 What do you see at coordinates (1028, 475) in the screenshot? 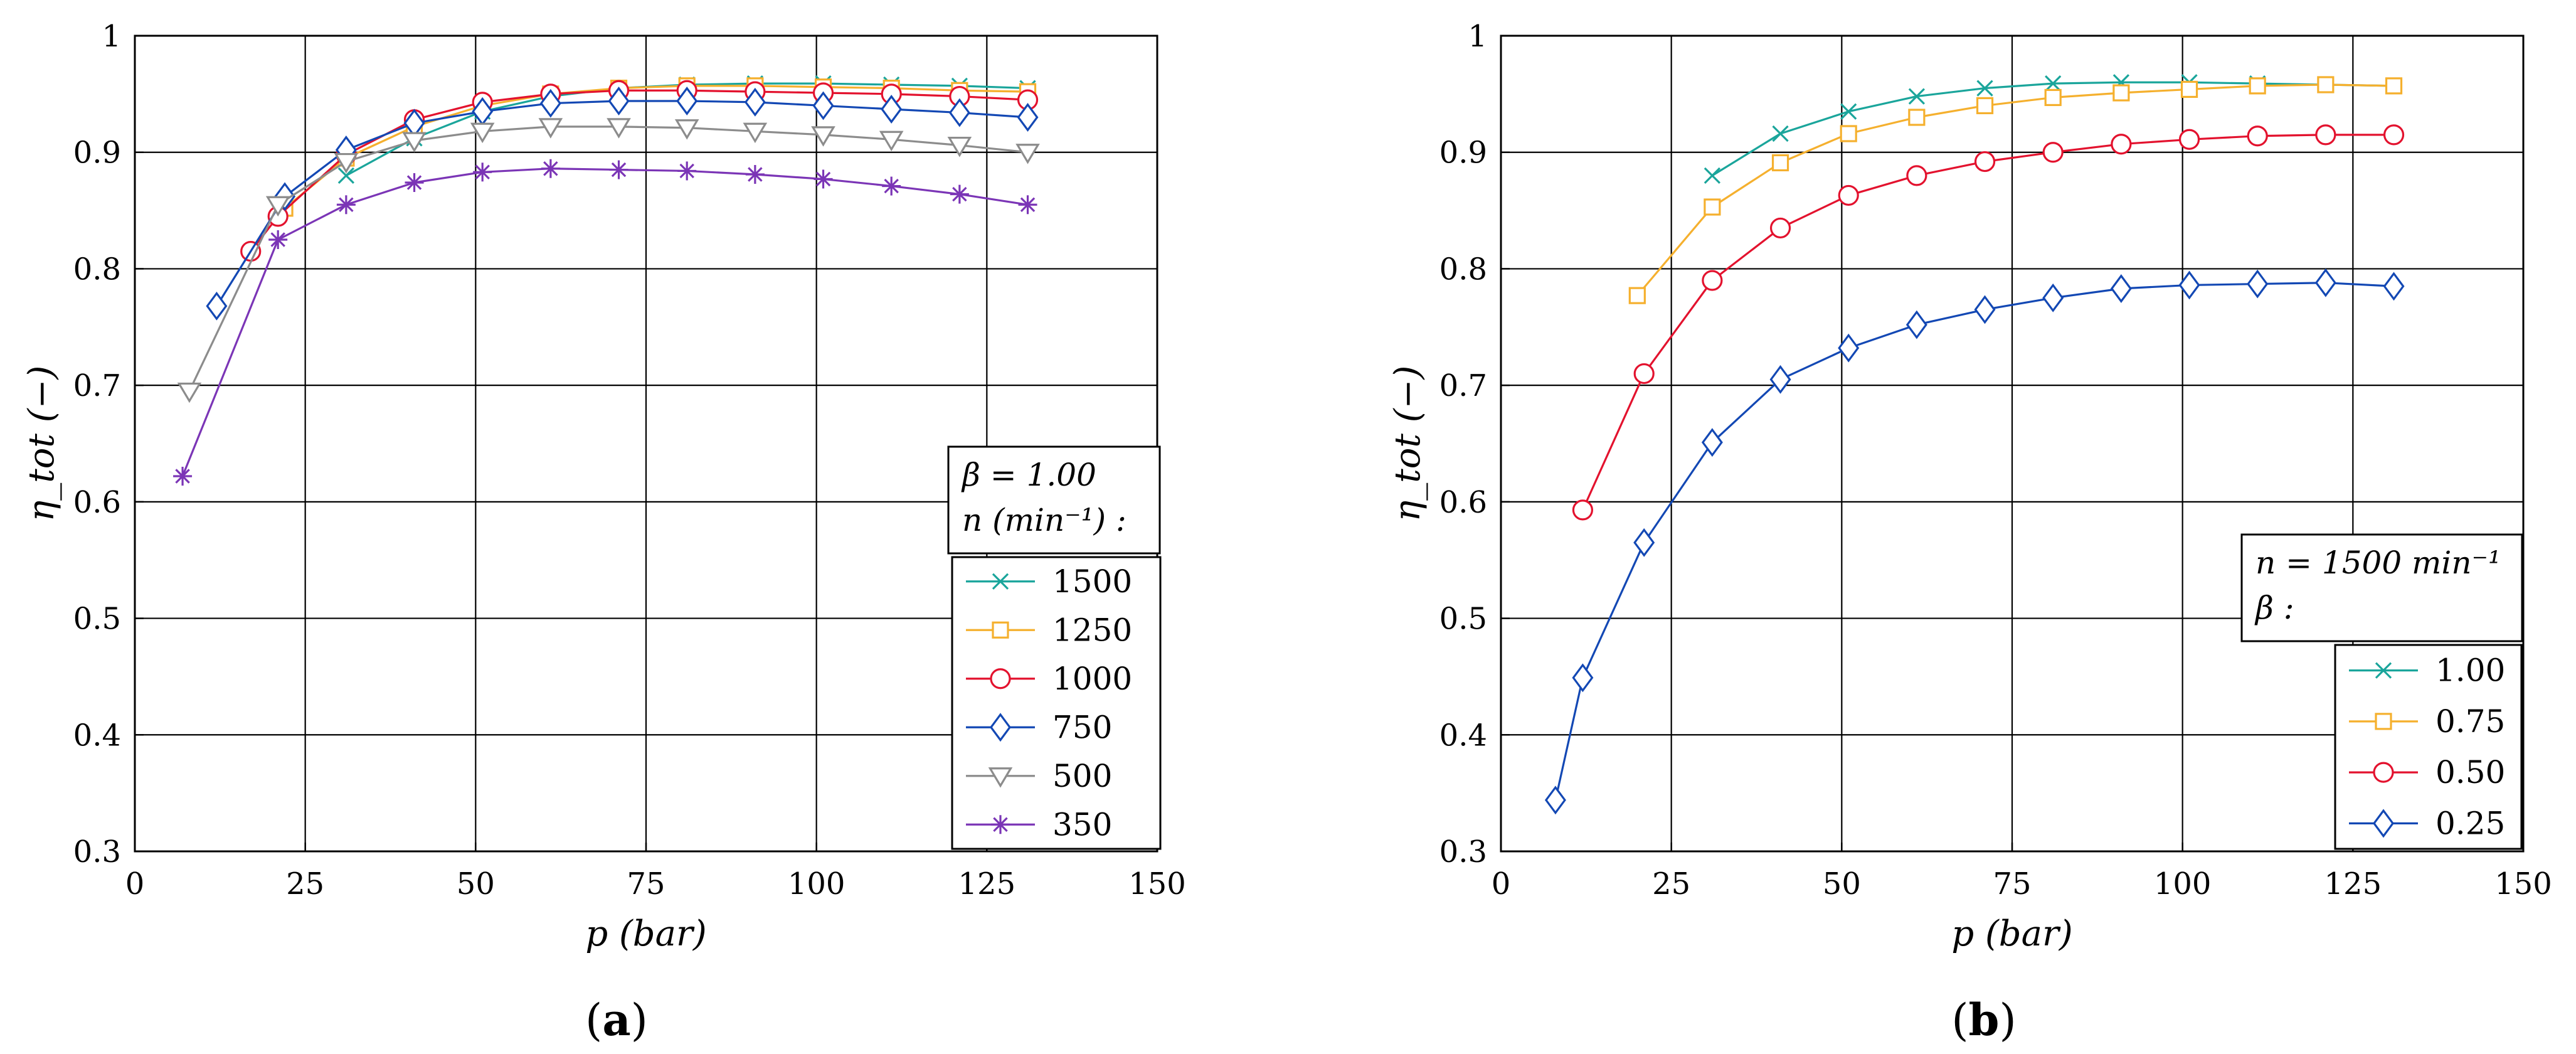
I see `legend-title-line: β = 1.00` at bounding box center [1028, 475].